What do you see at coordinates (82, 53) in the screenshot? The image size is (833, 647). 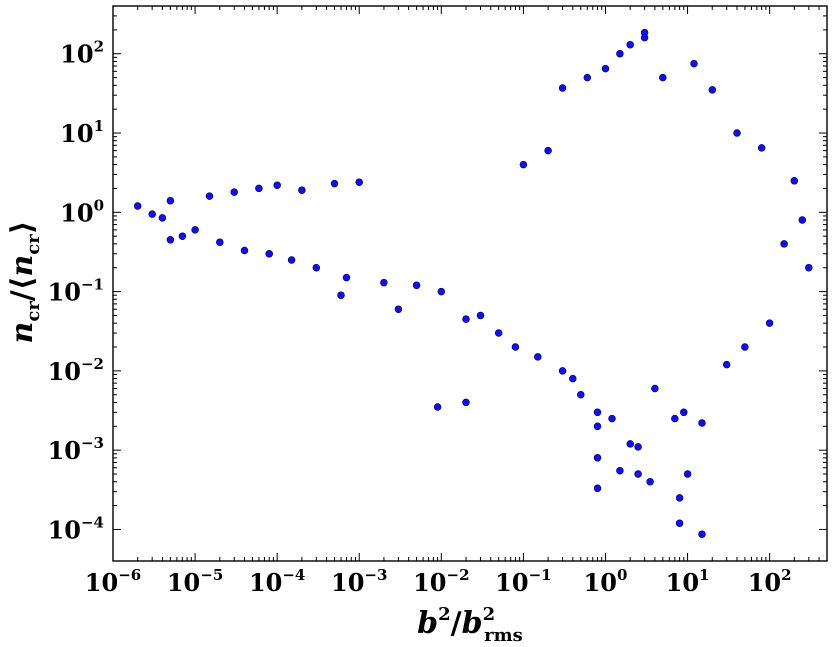 I see `y-tick-label: 10²` at bounding box center [82, 53].